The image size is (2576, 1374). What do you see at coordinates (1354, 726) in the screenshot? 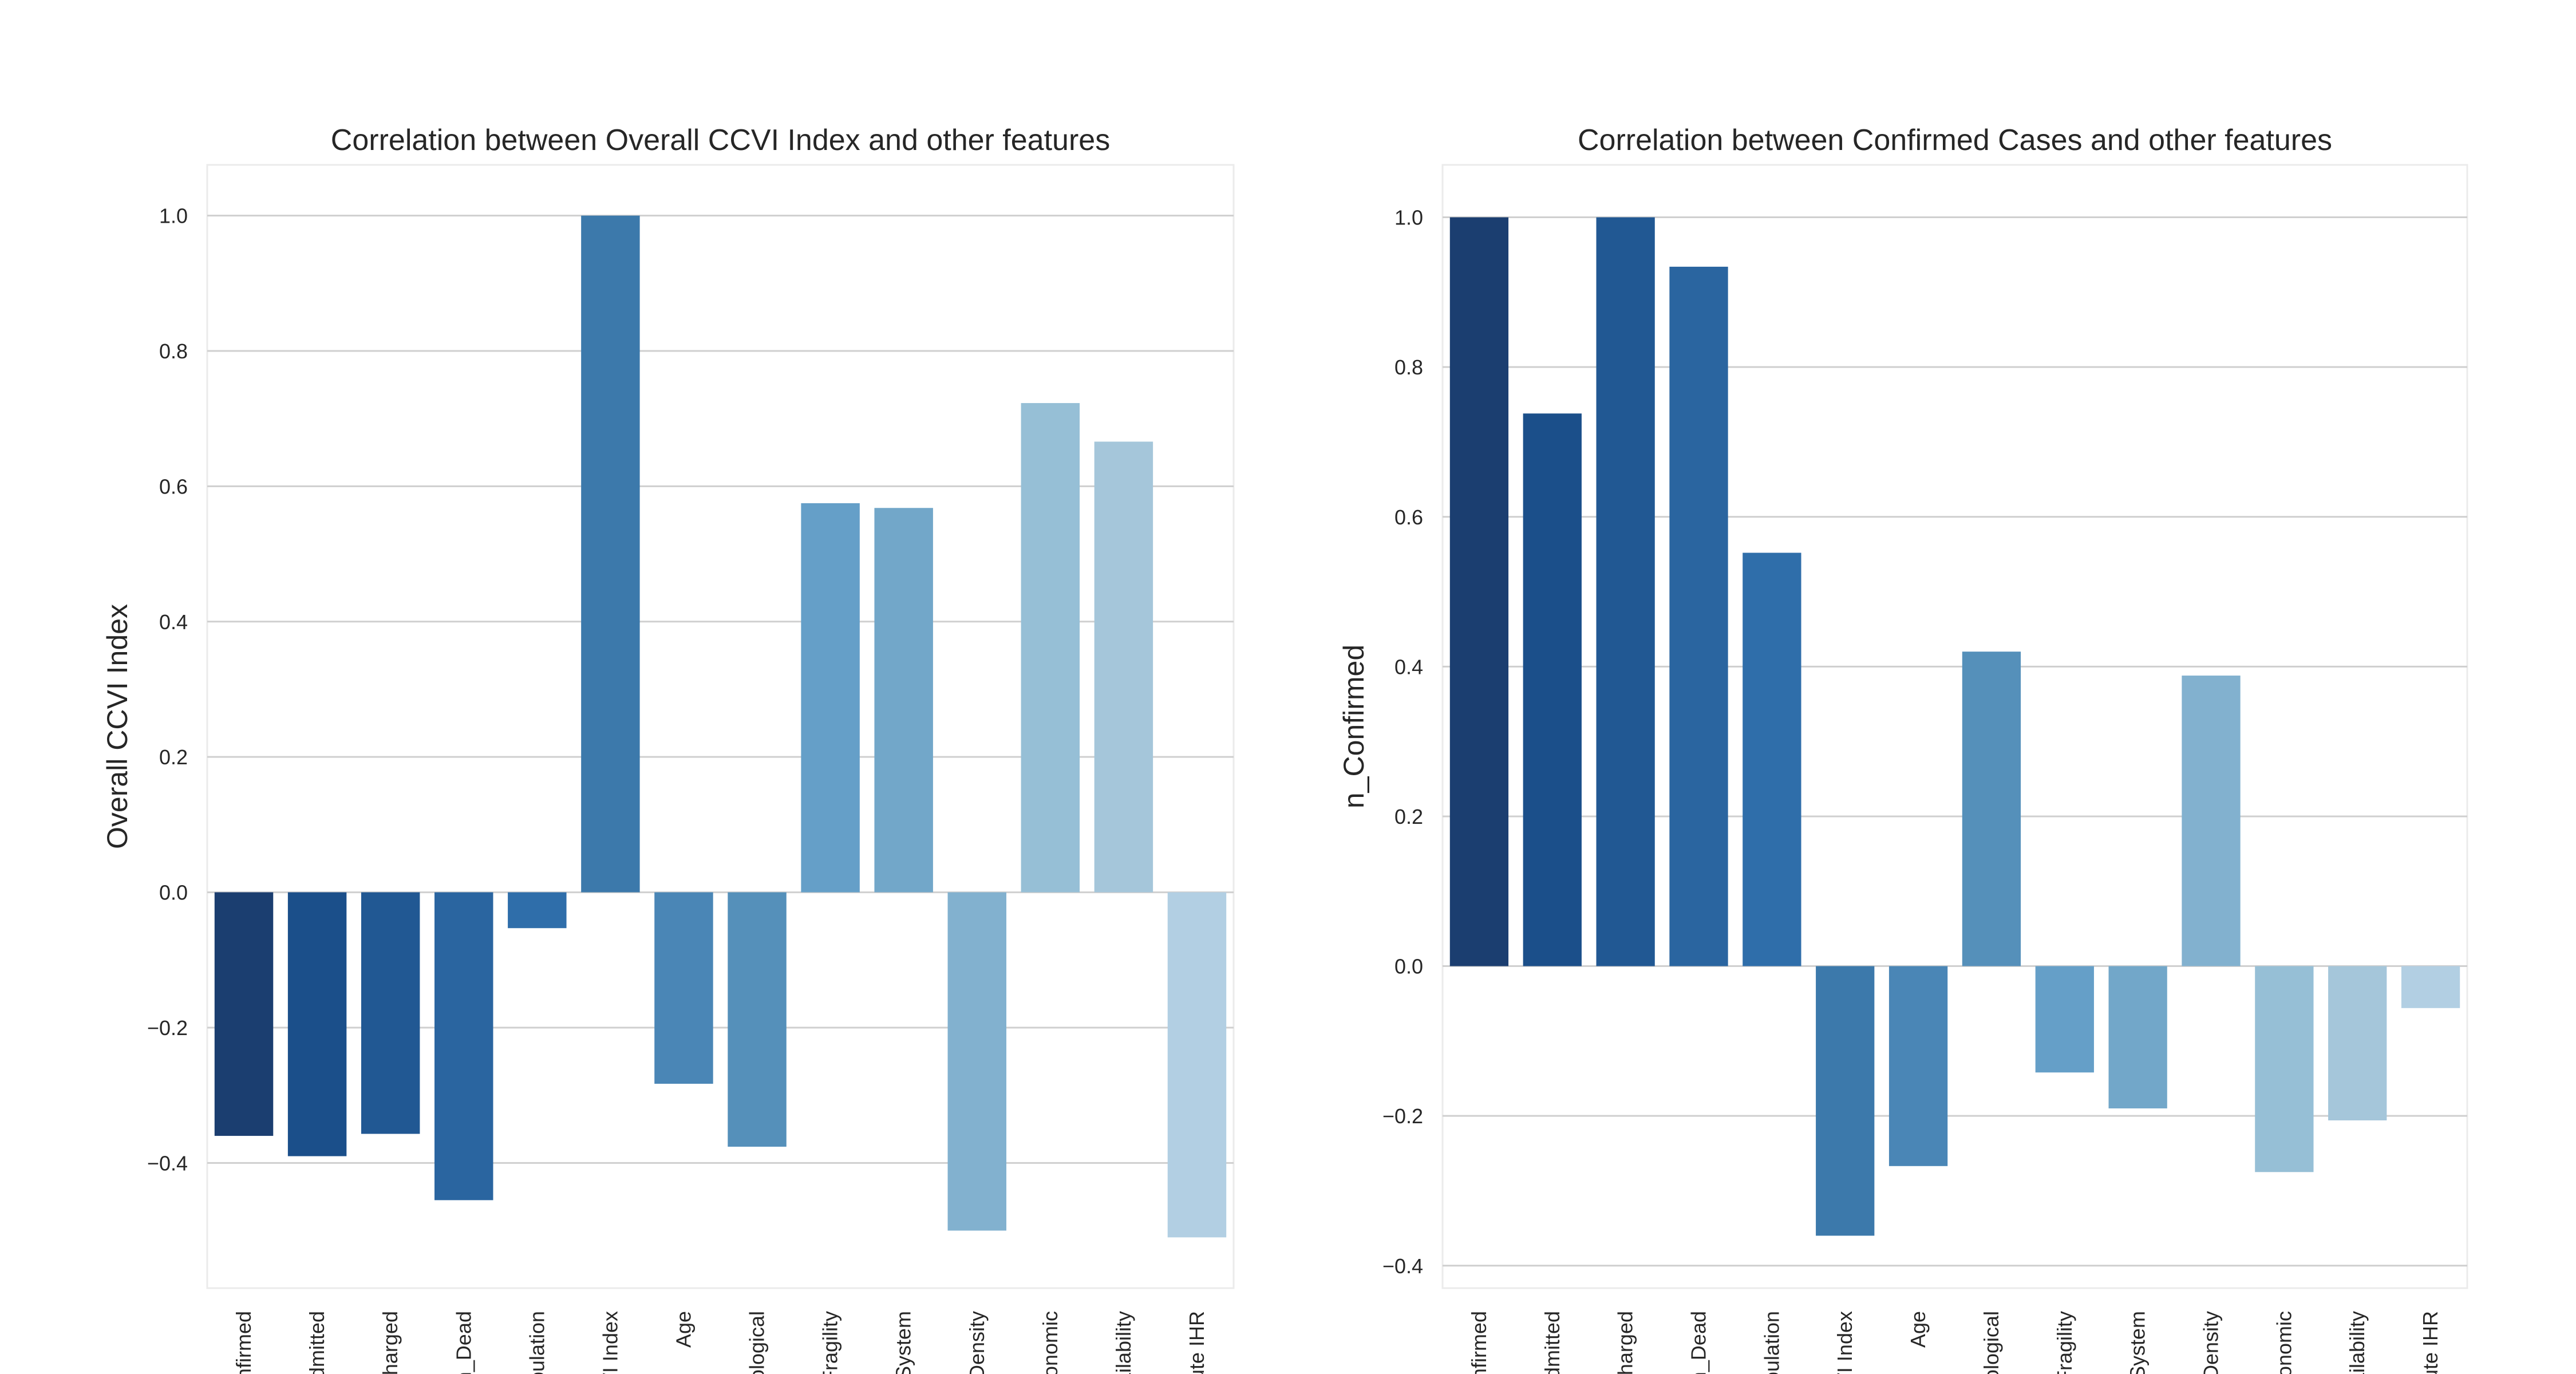
I see `y-axis-label: n_Confirmed` at bounding box center [1354, 726].